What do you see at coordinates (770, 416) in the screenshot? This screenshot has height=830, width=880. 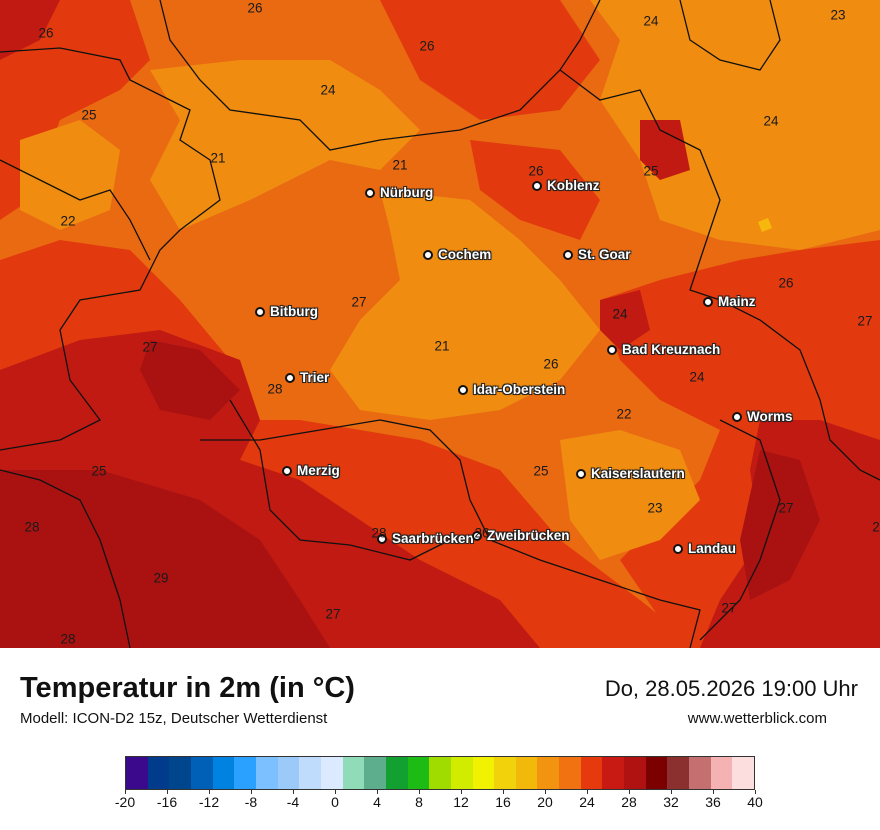 I see `city-label: Worms` at bounding box center [770, 416].